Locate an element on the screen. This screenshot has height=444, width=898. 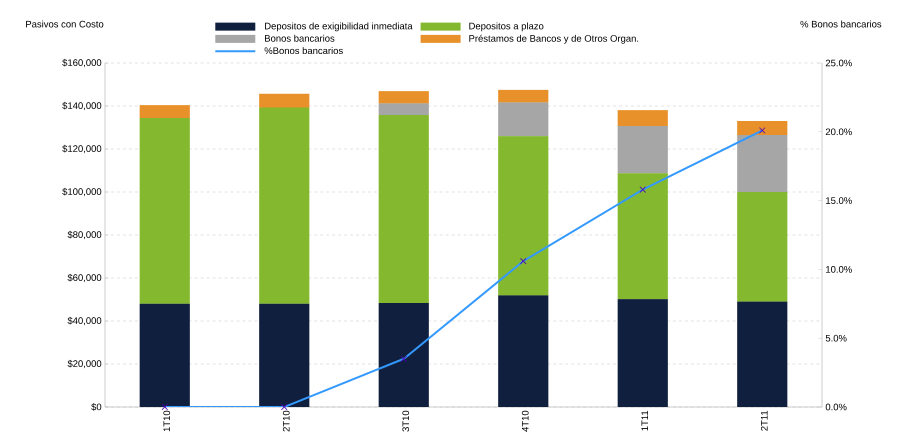
x-tick-label: 2T10 is located at coordinates (286, 421).